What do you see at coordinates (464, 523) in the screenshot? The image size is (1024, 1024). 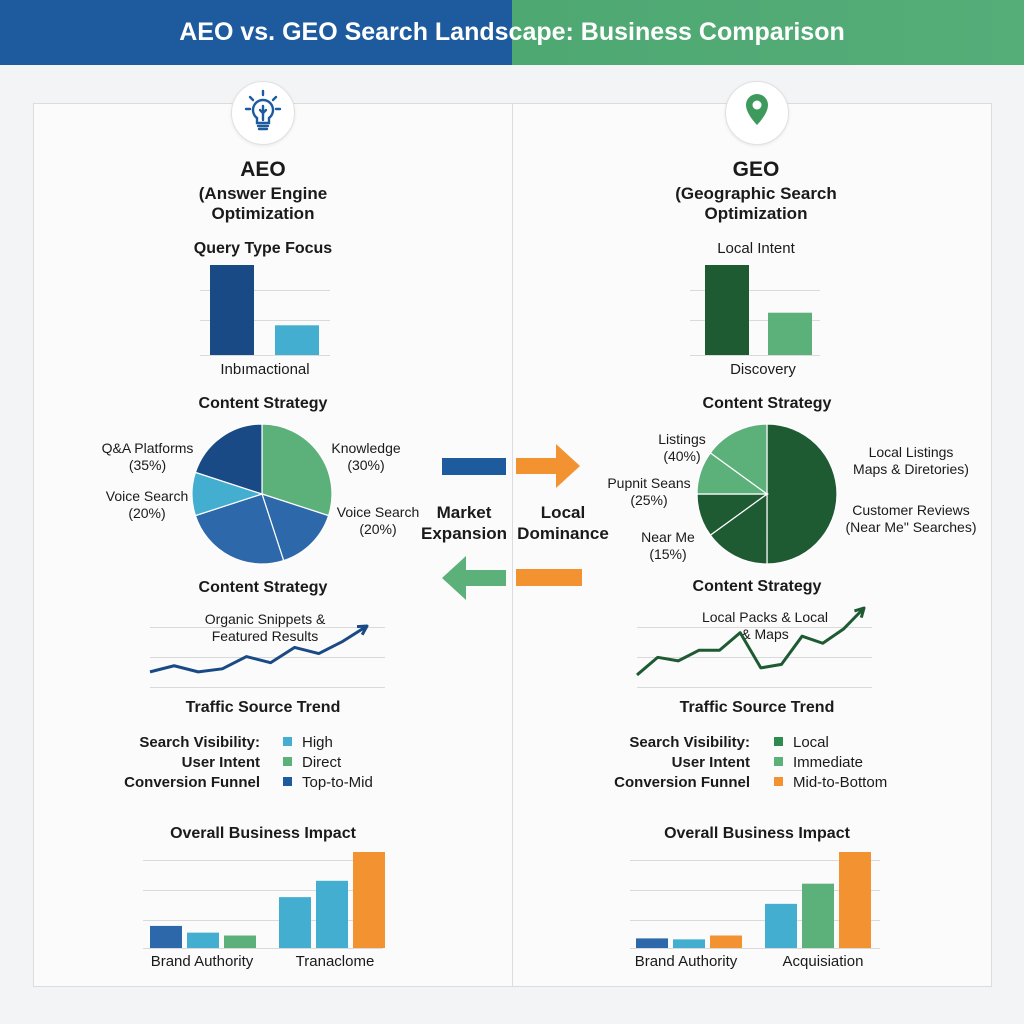 I see `market-expansion-label: Market Expansion` at bounding box center [464, 523].